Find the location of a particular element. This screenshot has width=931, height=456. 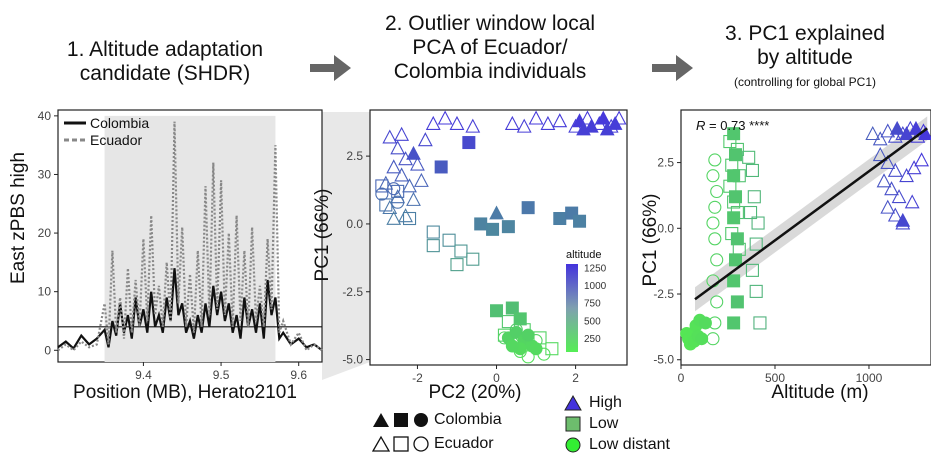

legend-high: High is located at coordinates (605, 402).